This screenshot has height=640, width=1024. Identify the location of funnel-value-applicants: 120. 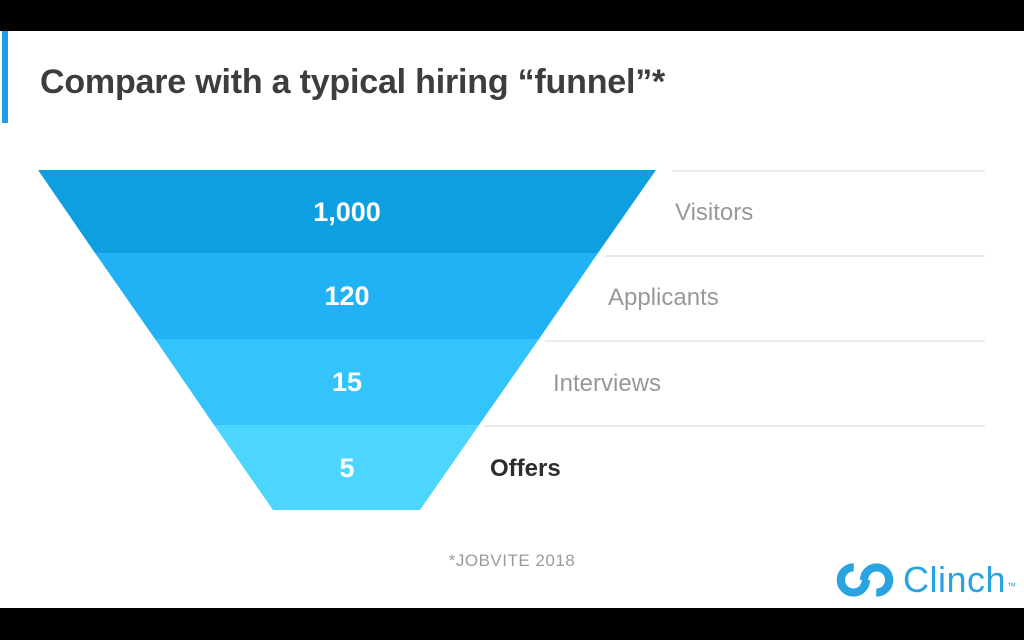
(347, 296).